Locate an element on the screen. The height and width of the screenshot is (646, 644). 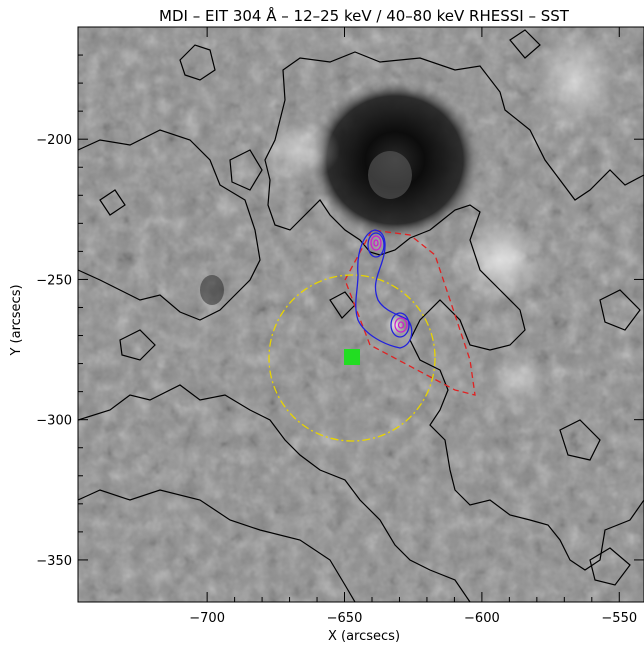
x-tick-label: −650 is located at coordinates (345, 618).